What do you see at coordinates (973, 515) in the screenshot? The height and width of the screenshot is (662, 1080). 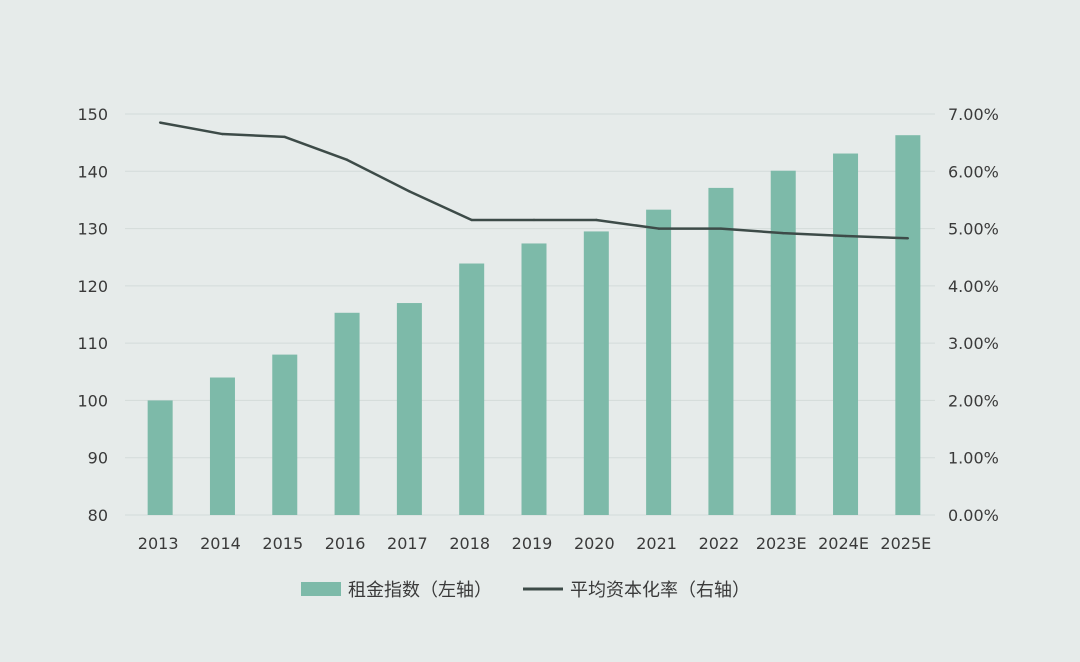 I see `right-tick-label: 0.00%` at bounding box center [973, 515].